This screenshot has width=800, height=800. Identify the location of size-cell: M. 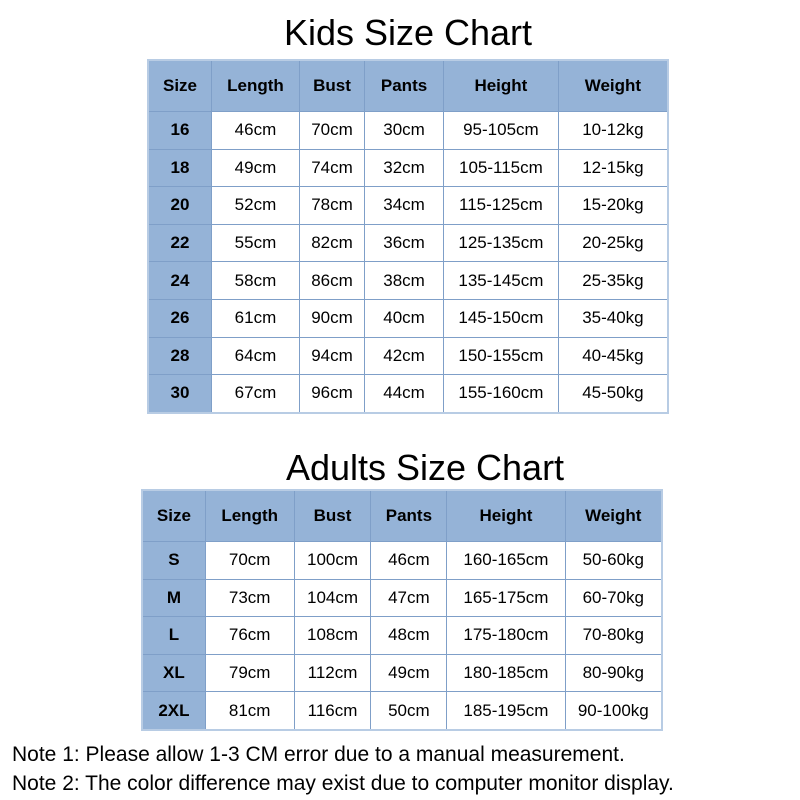
(173, 598).